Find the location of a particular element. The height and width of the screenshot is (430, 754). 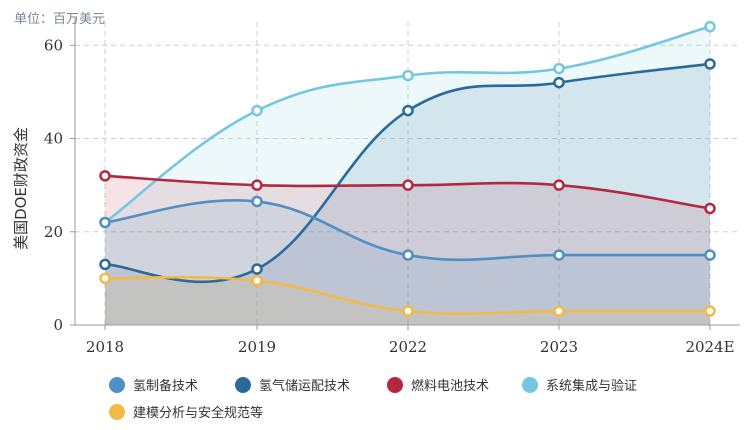

x-tick-label: 2019 is located at coordinates (257, 347).